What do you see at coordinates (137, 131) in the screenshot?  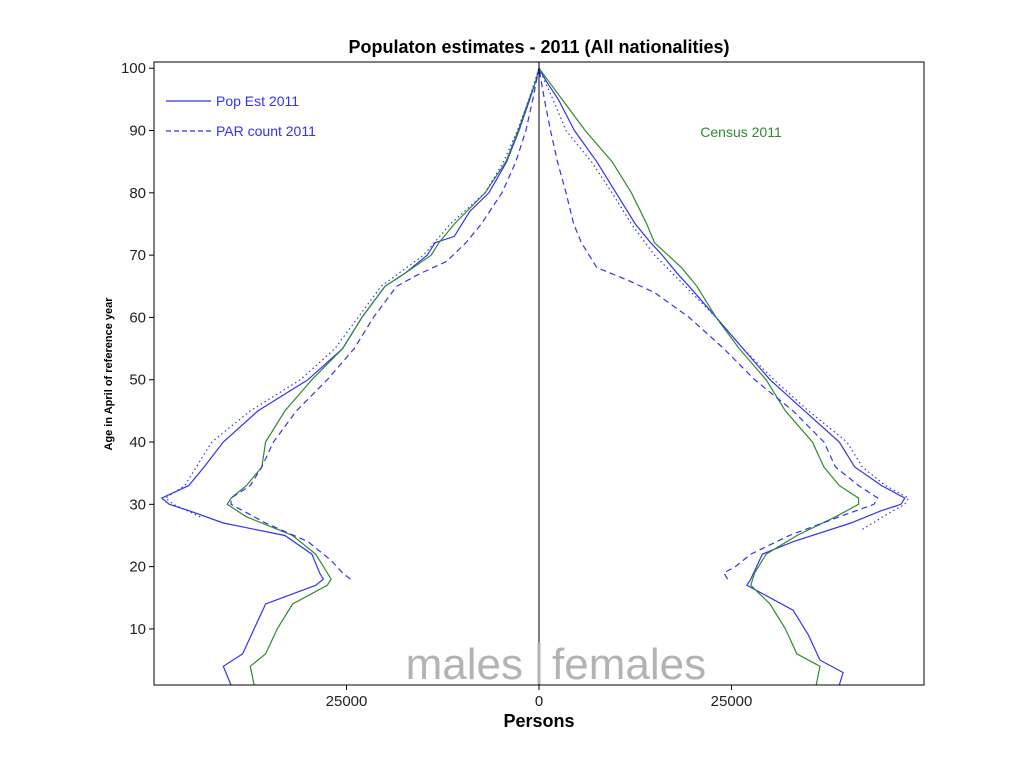 I see `y-tick-label: 90` at bounding box center [137, 131].